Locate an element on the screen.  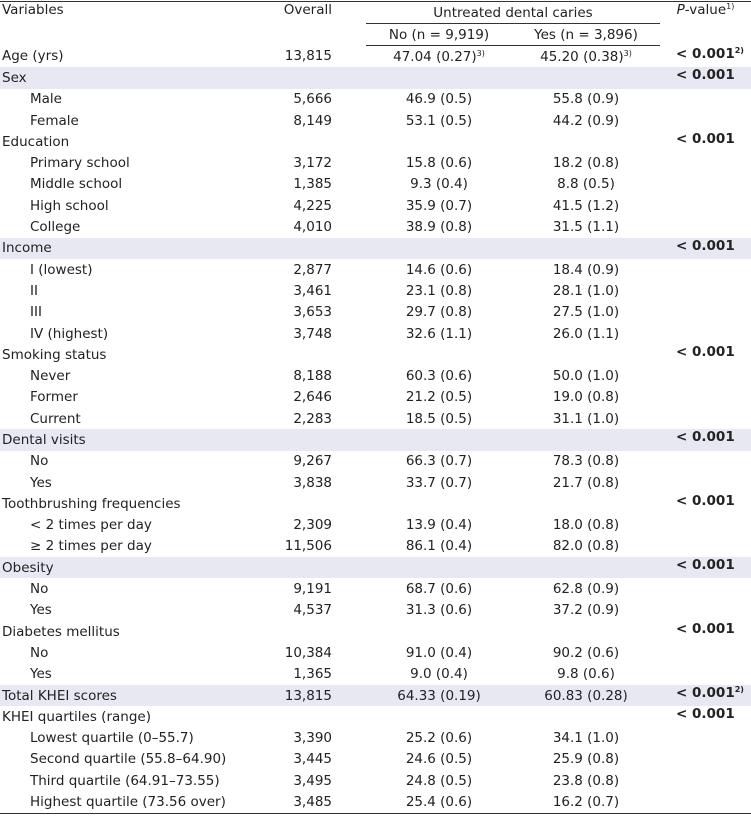
variable-cell-text: Obesity is located at coordinates (28, 567).